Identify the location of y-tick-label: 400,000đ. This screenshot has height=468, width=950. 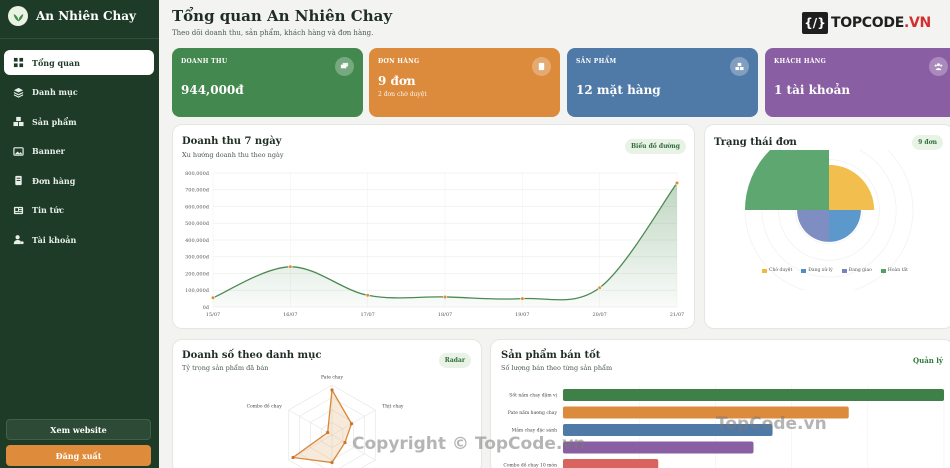
(197, 241).